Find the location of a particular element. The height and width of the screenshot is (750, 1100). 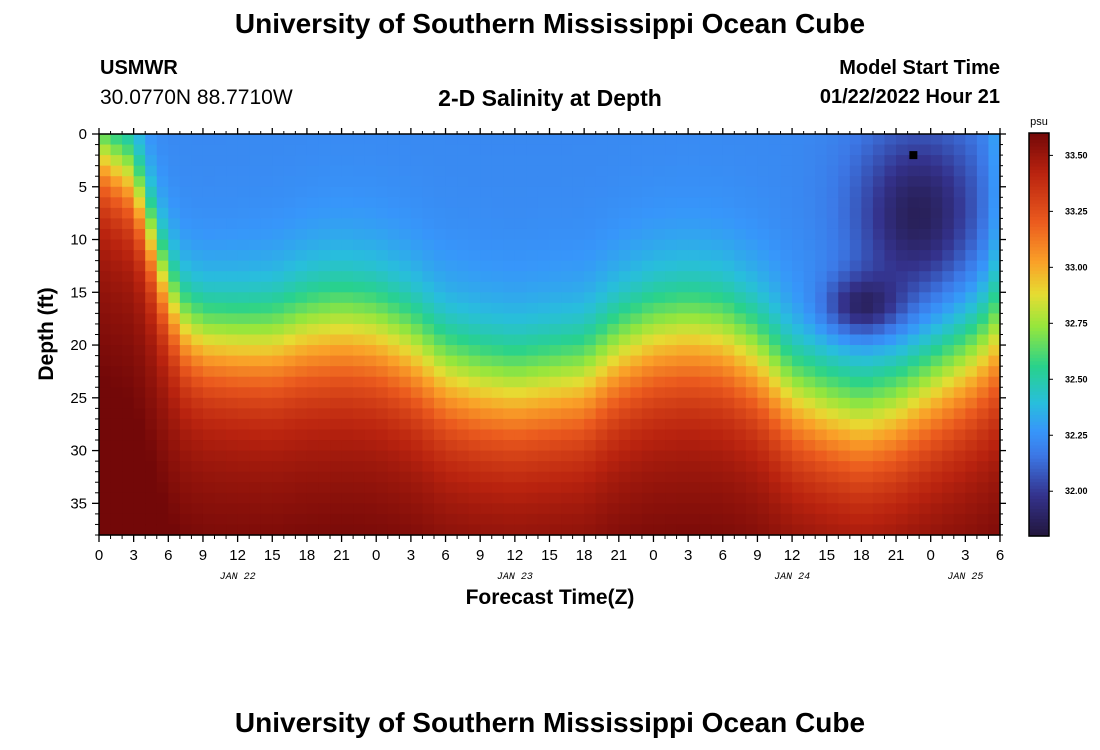

x-tick-label: 9 is located at coordinates (757, 555).